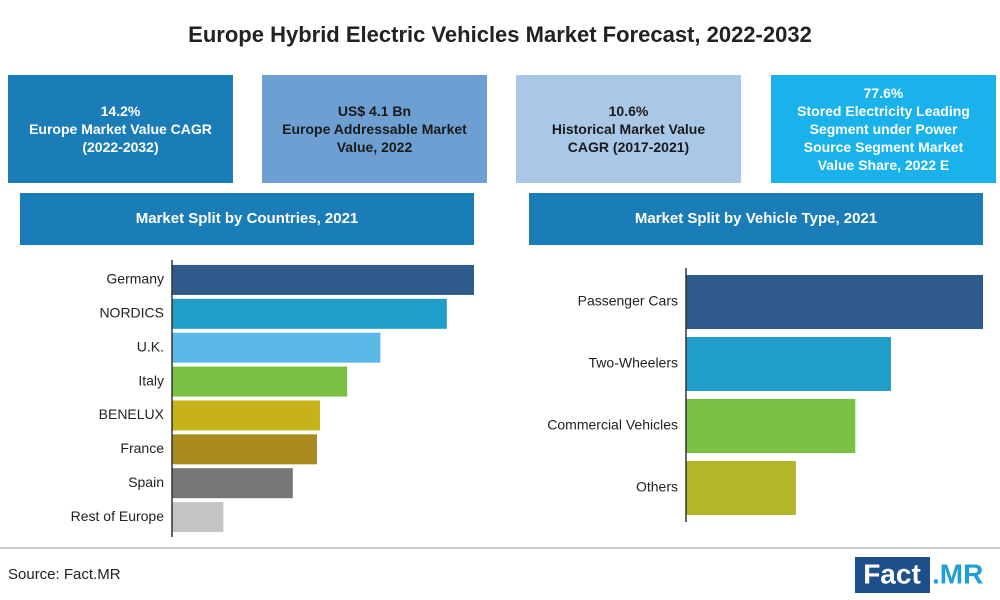  I want to click on kpi-line: Europe Market Value CAGR, so click(120, 129).